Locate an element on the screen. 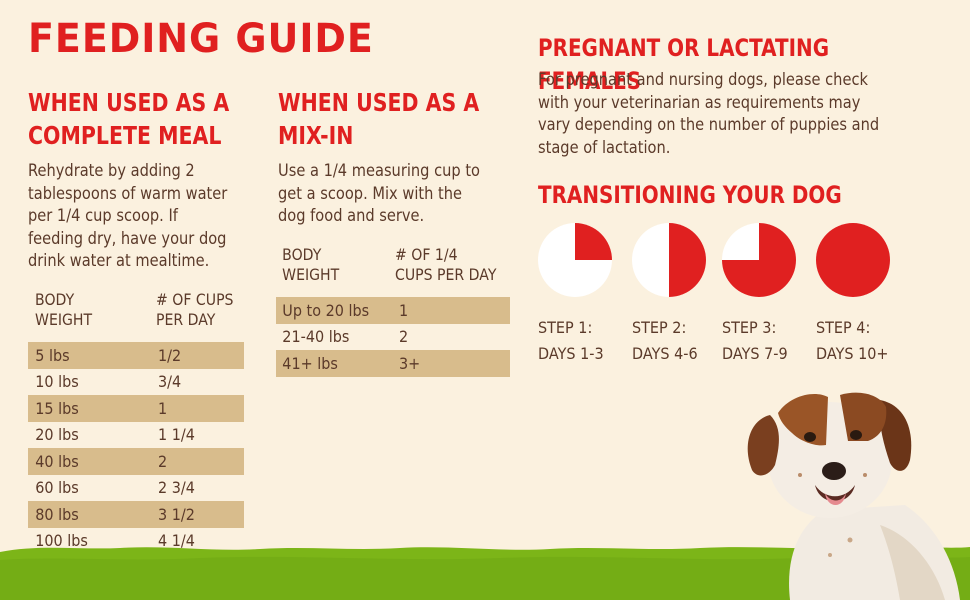 The image size is (970, 600). transition-step-4-pie is located at coordinates (853, 260).